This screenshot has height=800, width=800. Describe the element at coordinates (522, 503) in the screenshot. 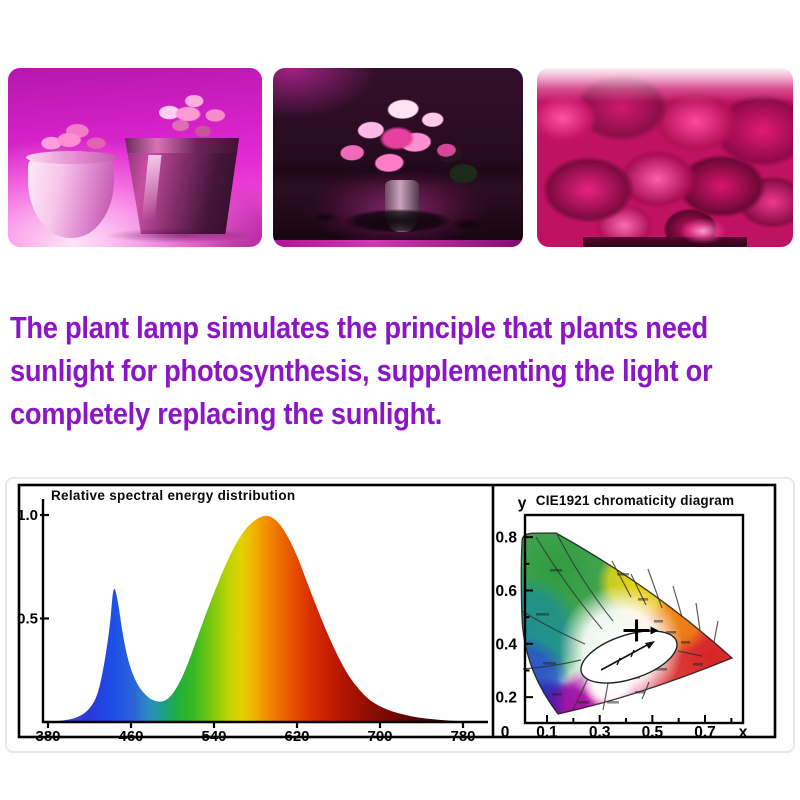

I see `tick-label: y` at that location.